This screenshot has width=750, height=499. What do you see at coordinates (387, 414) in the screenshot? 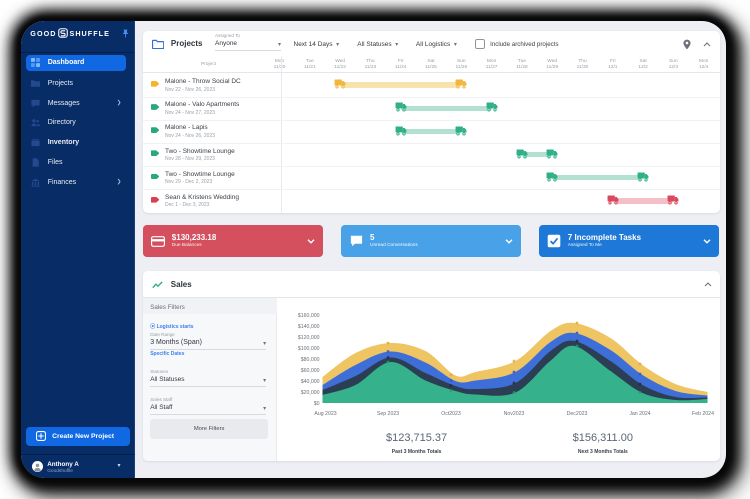
I see `svg-text: Sep 2023` at bounding box center [387, 414].